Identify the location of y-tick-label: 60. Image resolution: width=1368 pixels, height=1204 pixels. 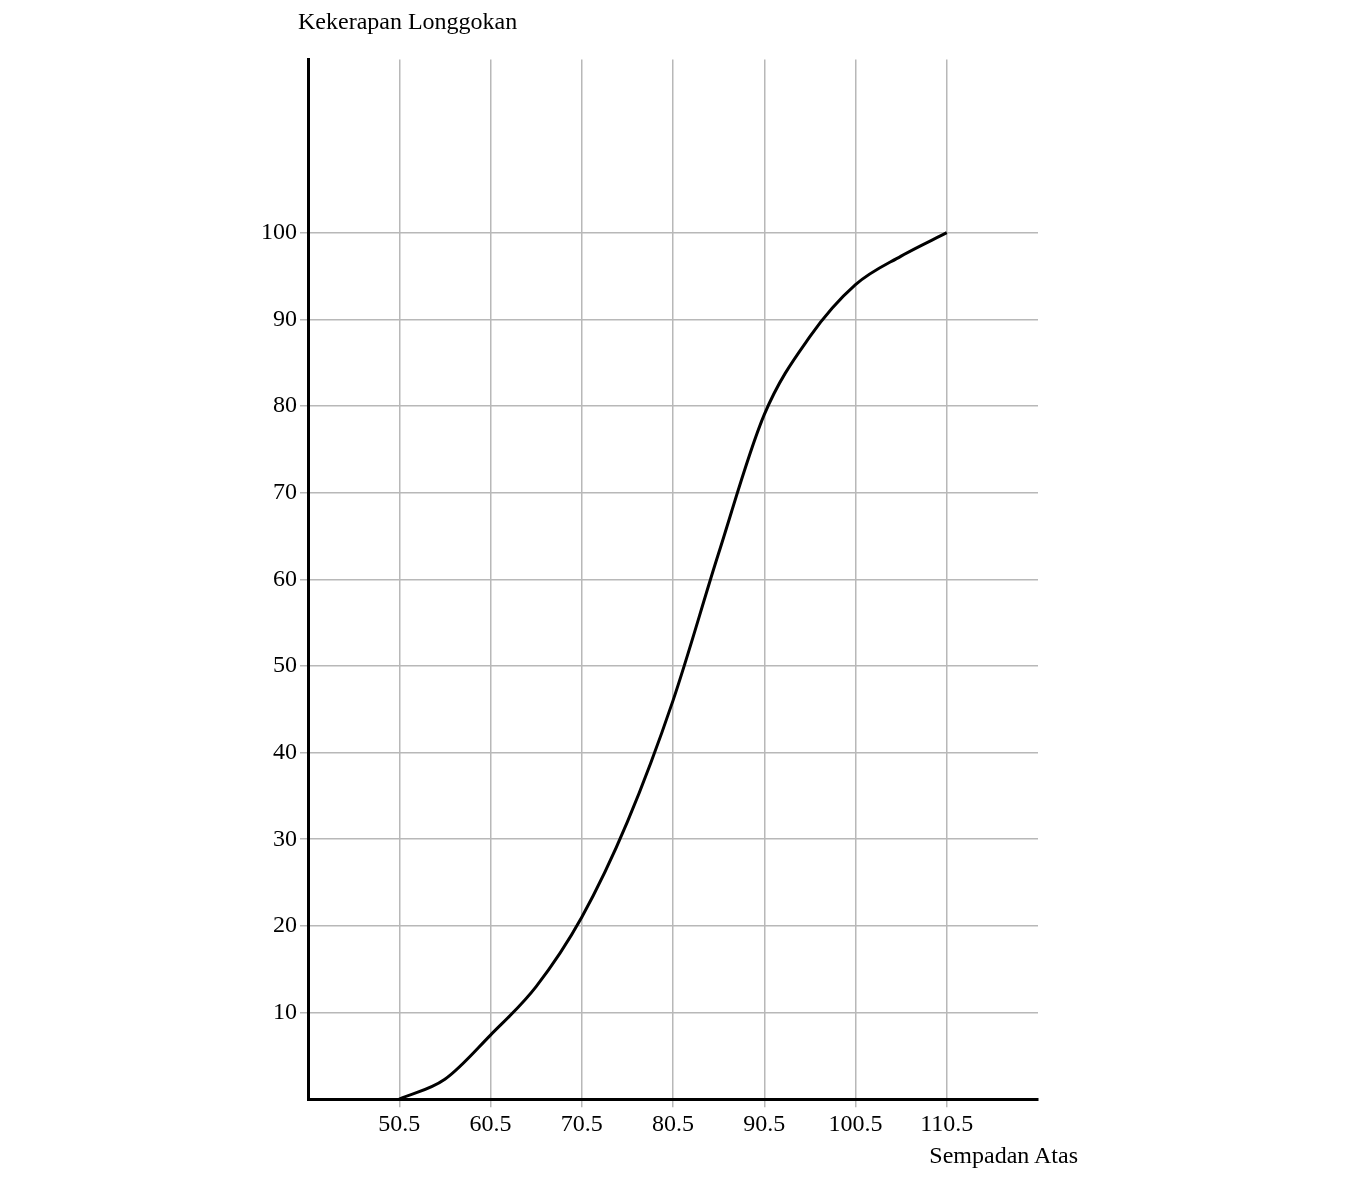
(285, 577).